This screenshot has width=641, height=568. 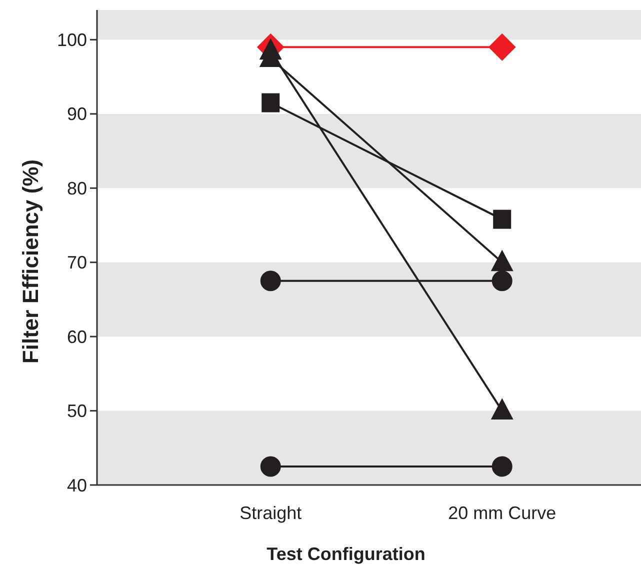 I want to click on y-tick-label: 70, so click(x=76, y=262).